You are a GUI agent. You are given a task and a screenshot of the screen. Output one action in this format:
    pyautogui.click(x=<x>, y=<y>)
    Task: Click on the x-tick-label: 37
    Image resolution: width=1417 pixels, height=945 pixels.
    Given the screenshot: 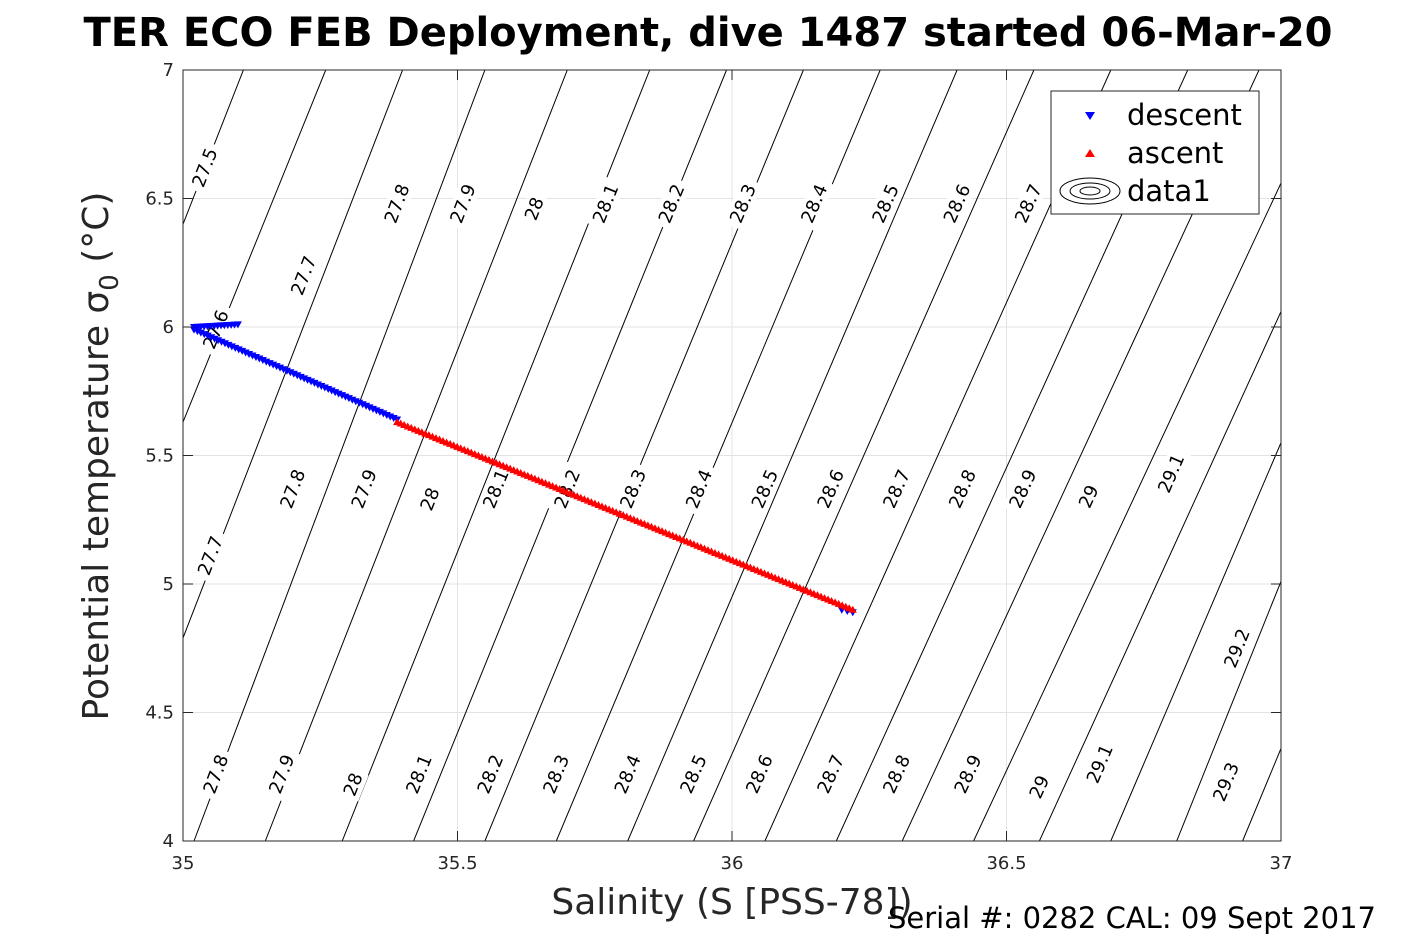 What is the action you would take?
    pyautogui.click(x=1281, y=863)
    